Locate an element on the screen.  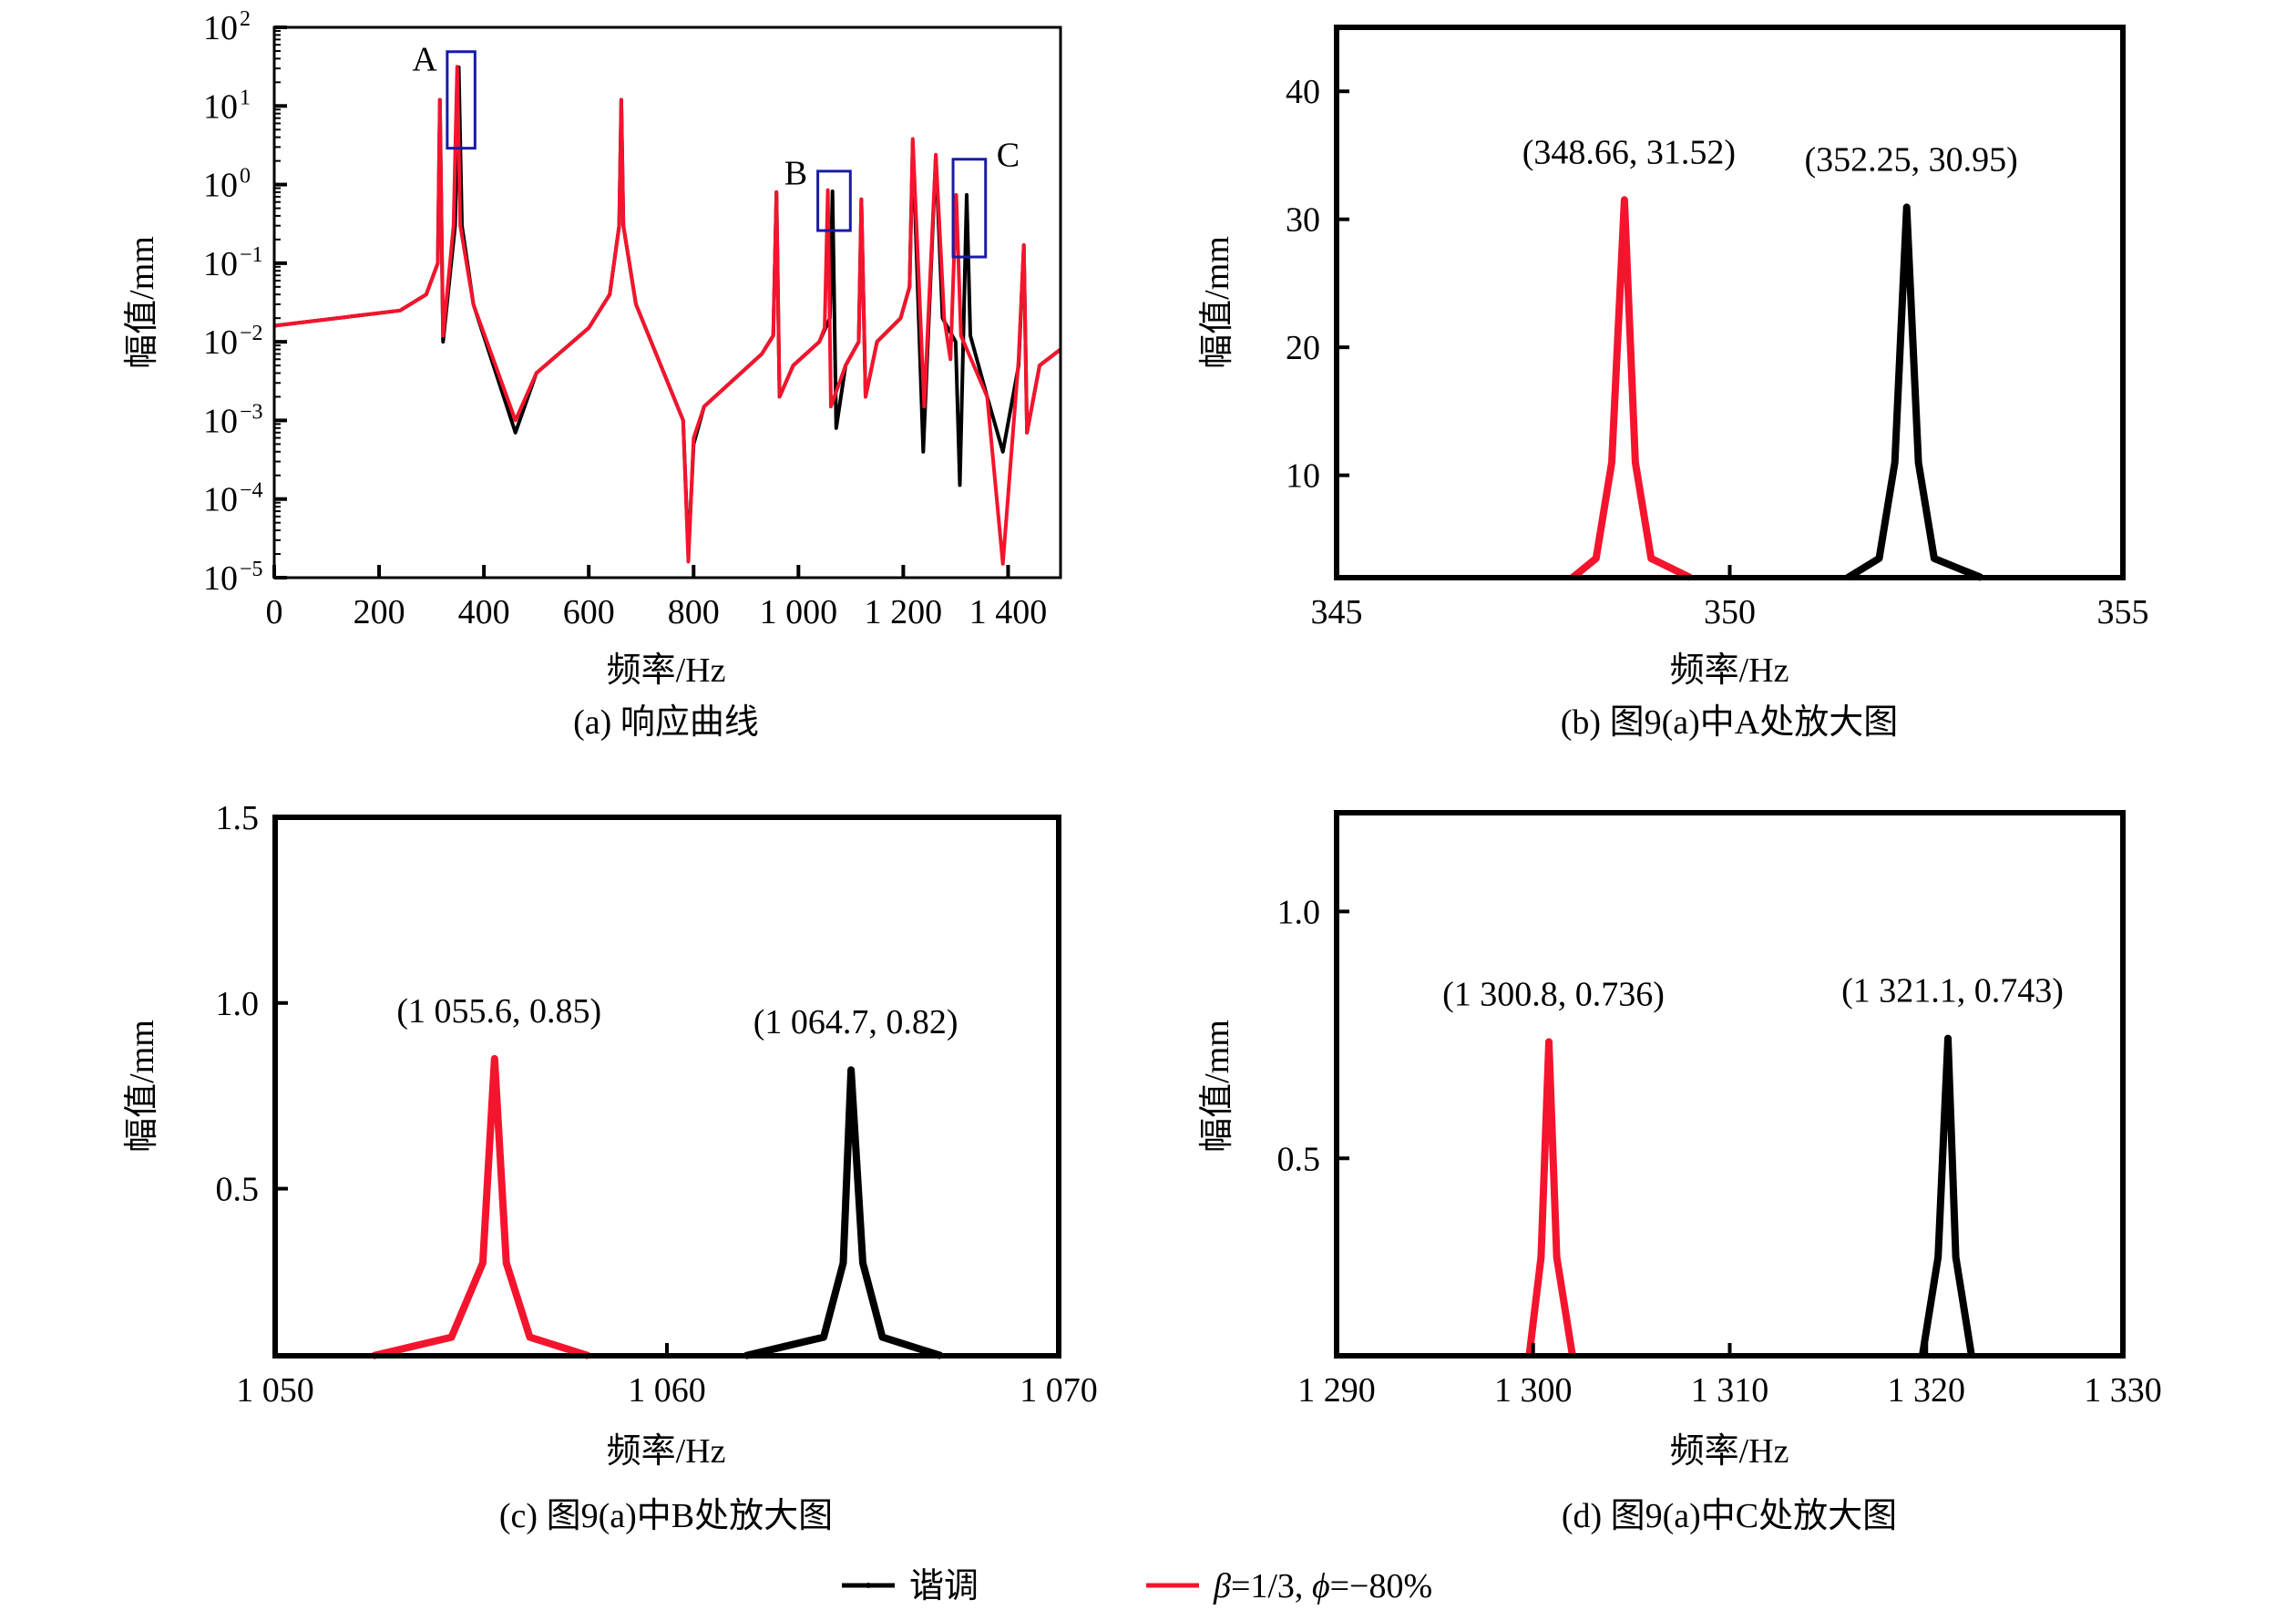
x-tick-label: 0 is located at coordinates (274, 612).